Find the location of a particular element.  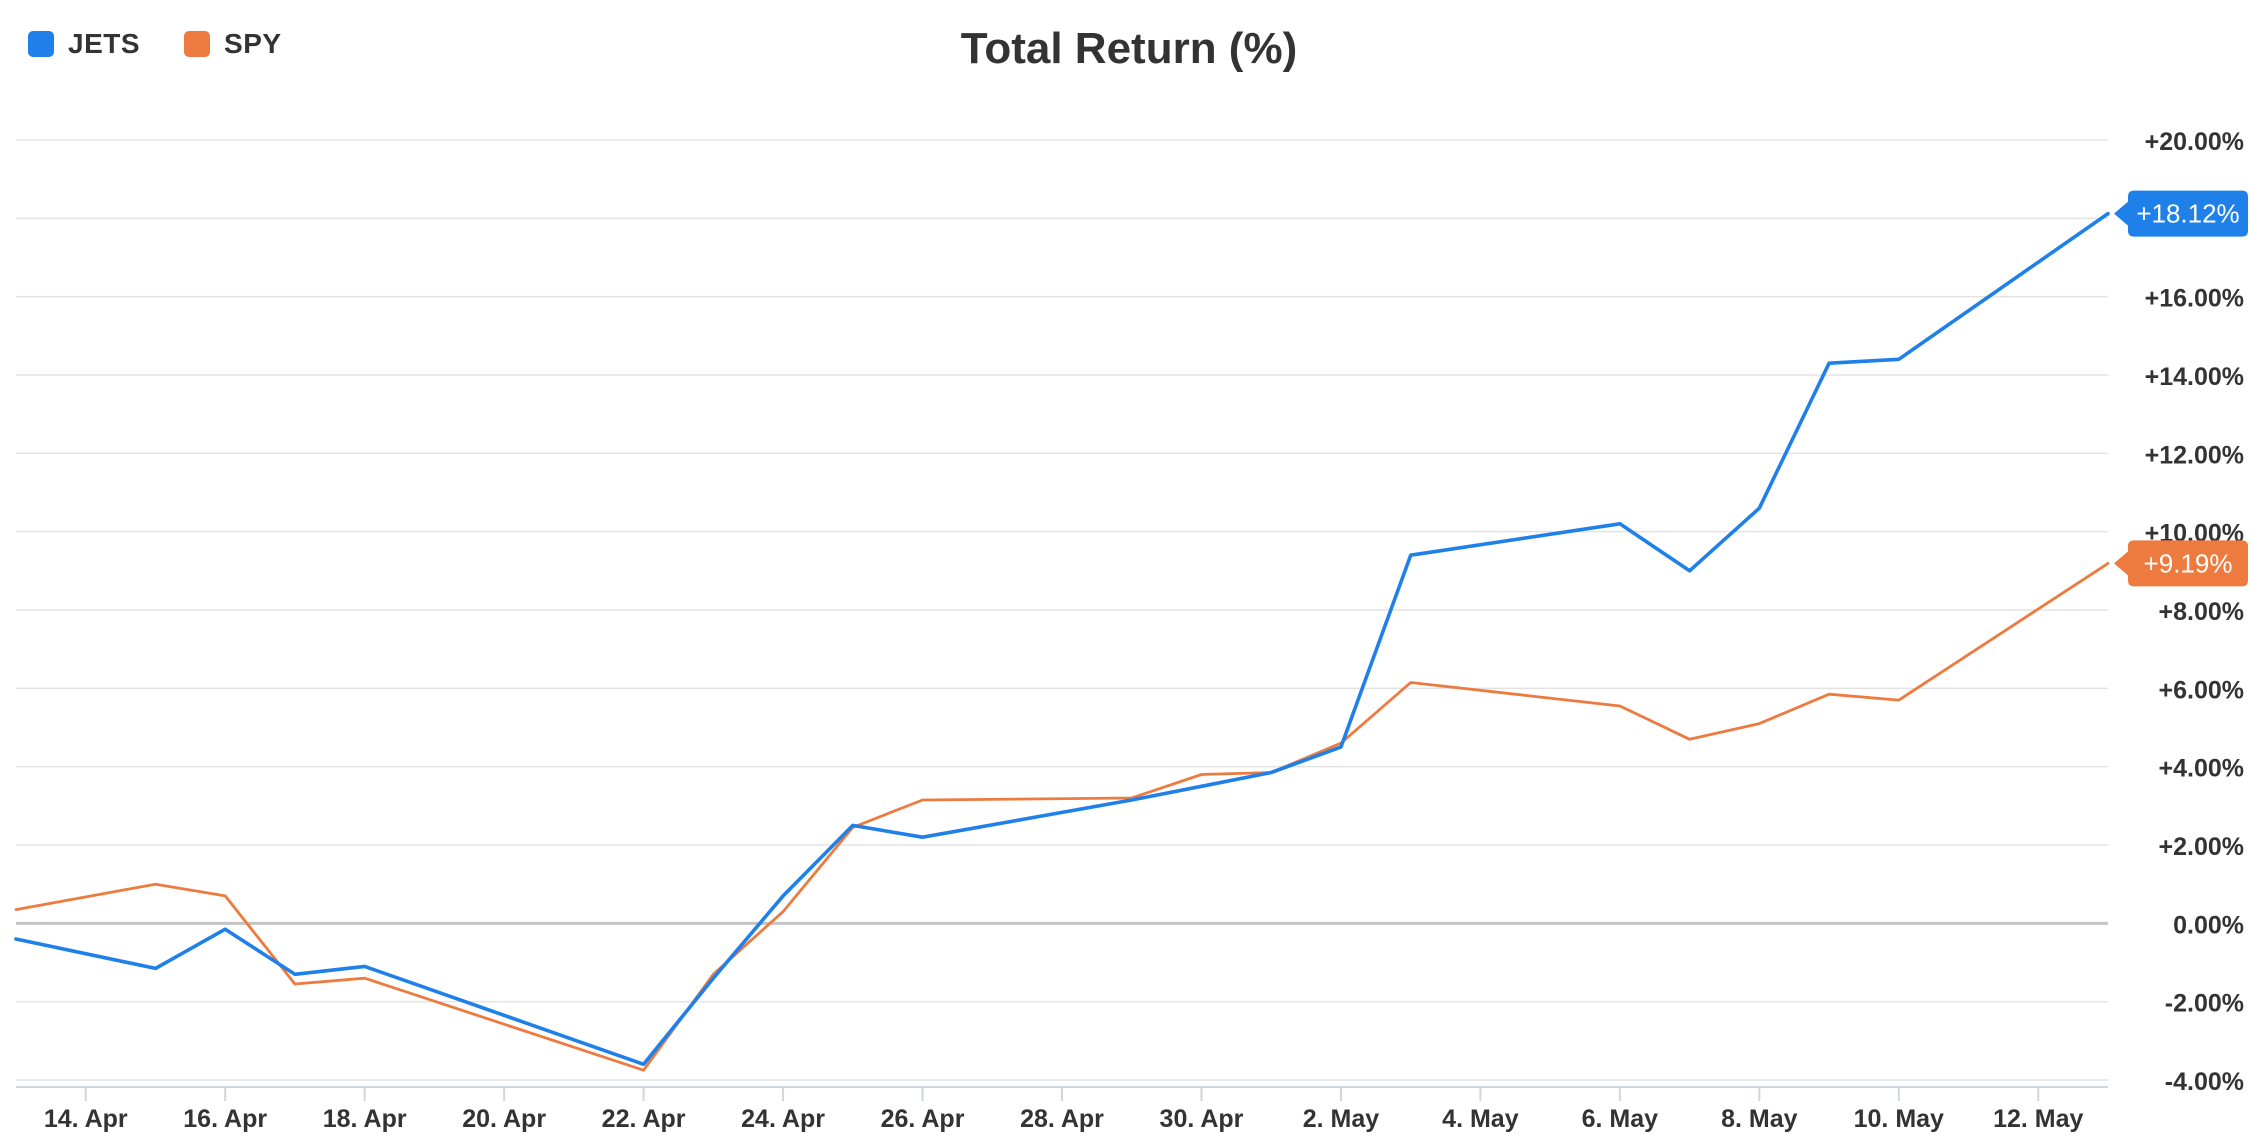

legend-item-spy: SPY is located at coordinates (233, 44).